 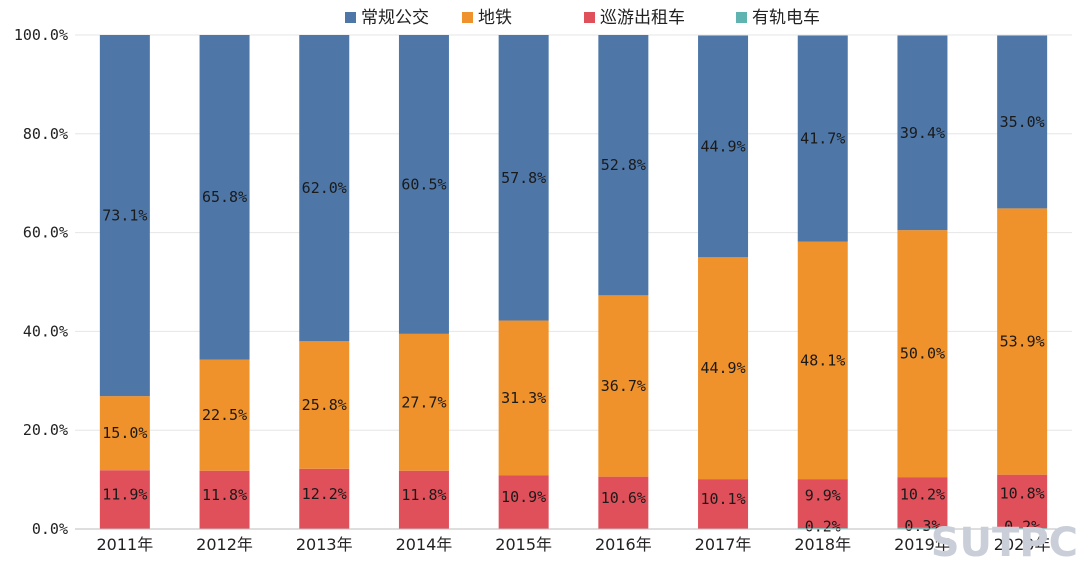 I want to click on data-label: 25.8%, so click(x=324, y=405).